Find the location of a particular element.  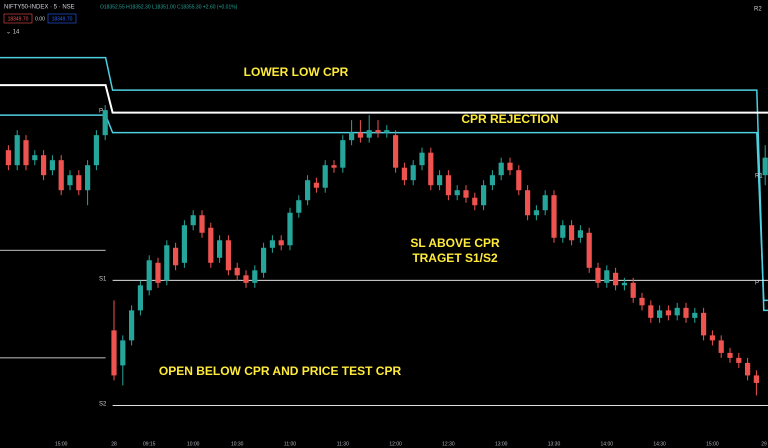

level-label: S2 is located at coordinates (103, 405).